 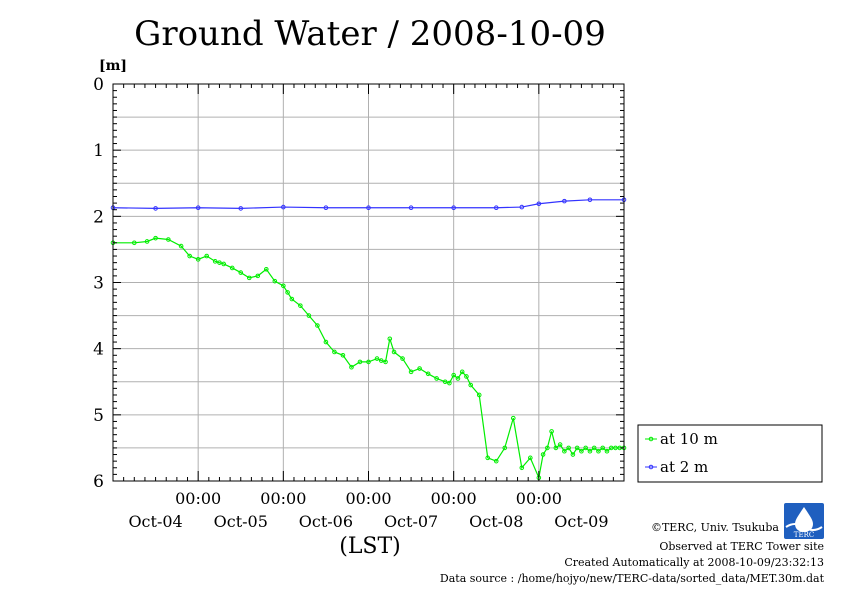 I want to click on wave-icon, so click(x=804, y=527).